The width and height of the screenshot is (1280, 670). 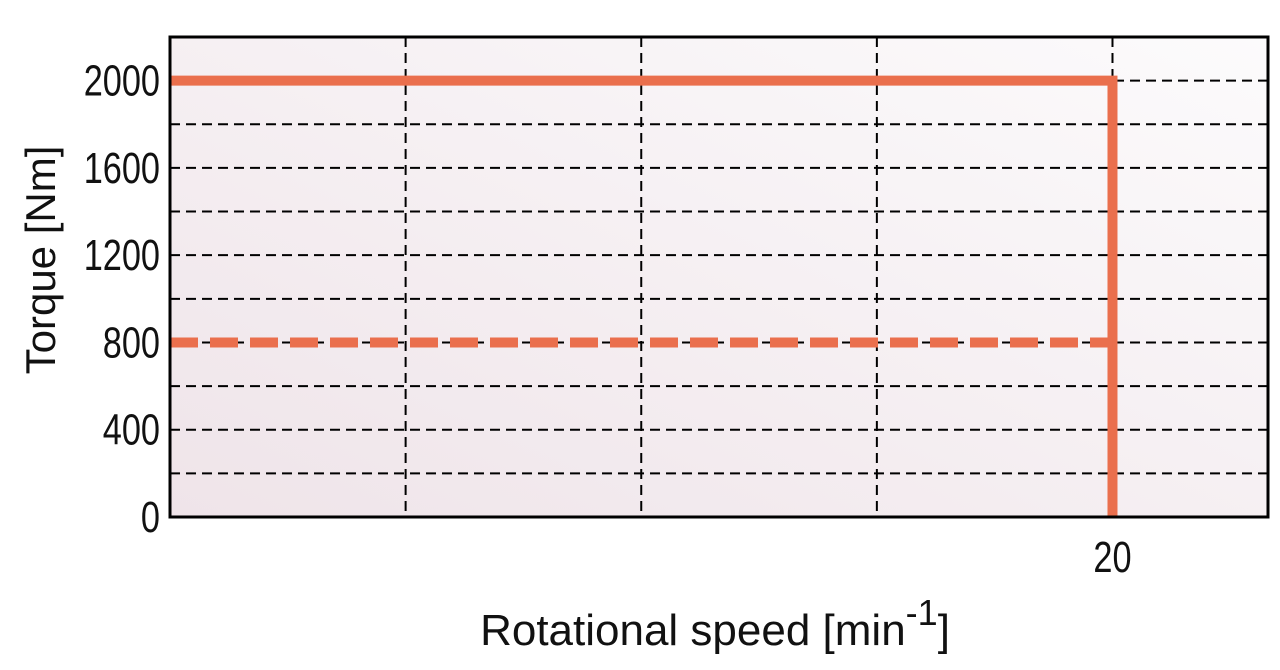 I want to click on y-tick-label: 1200, so click(x=122, y=255).